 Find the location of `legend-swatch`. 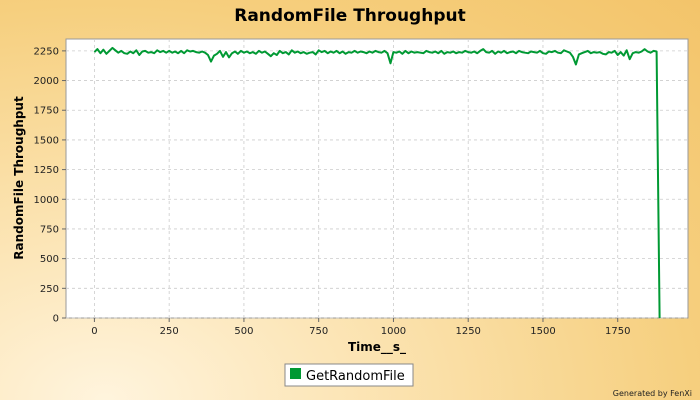

legend-swatch is located at coordinates (295, 373).